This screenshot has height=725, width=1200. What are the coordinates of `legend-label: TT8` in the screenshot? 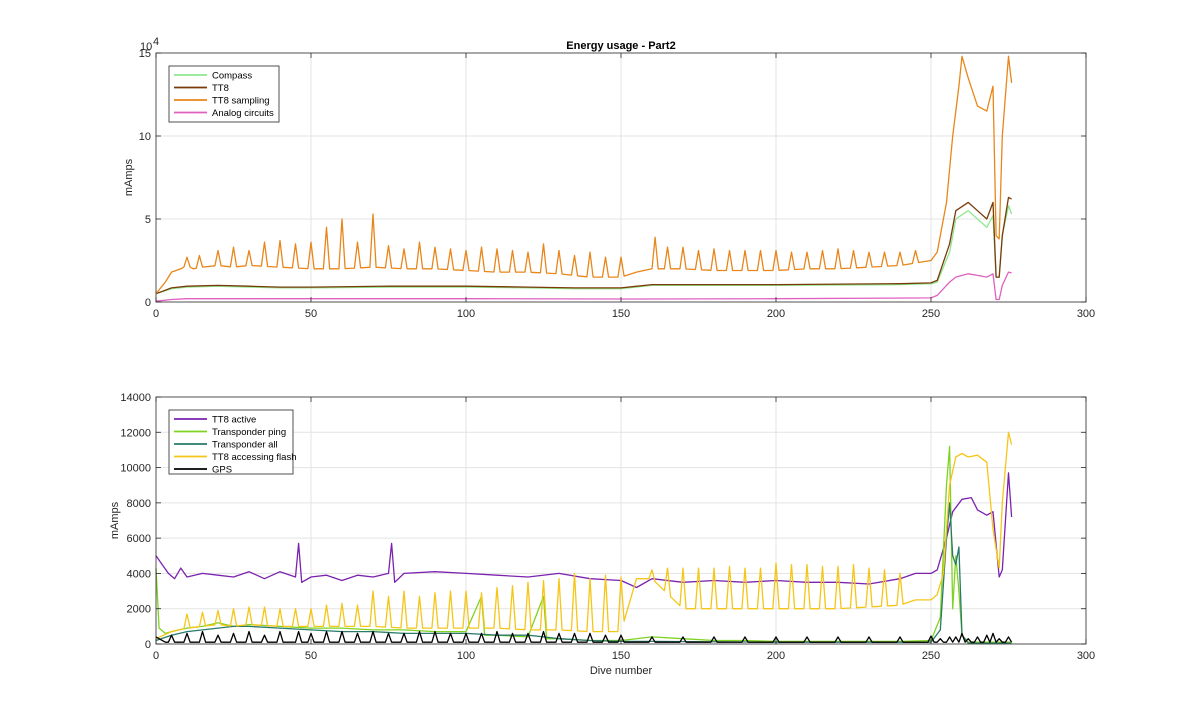 It's located at (220, 88).